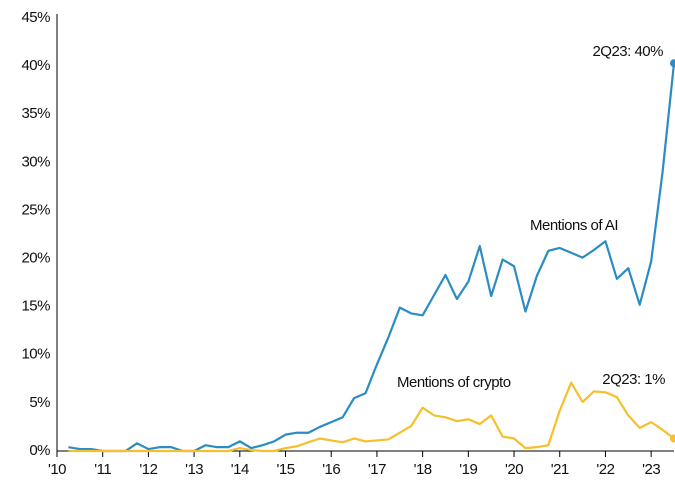  What do you see at coordinates (35, 113) in the screenshot?
I see `y-tick-label: 35%` at bounding box center [35, 113].